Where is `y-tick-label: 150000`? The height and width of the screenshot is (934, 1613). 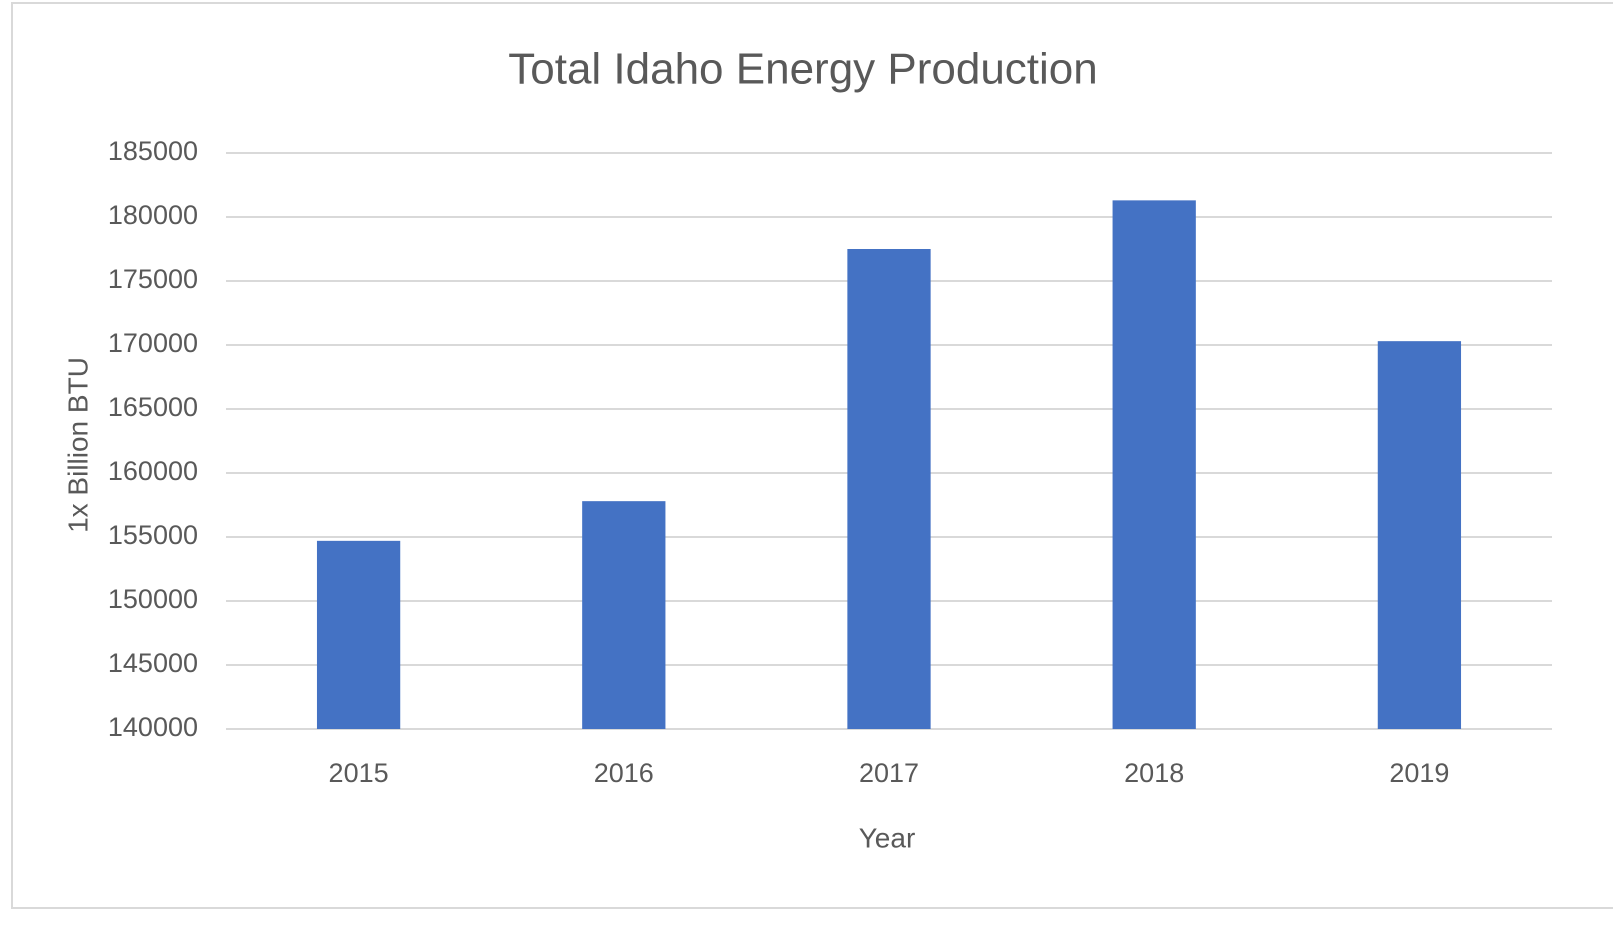
y-tick-label: 150000 is located at coordinates (153, 599).